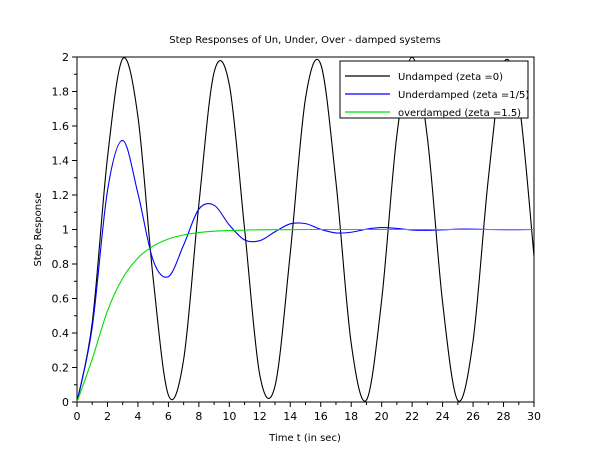  What do you see at coordinates (61, 92) in the screenshot?
I see `y-tick-label: 1.8` at bounding box center [61, 92].